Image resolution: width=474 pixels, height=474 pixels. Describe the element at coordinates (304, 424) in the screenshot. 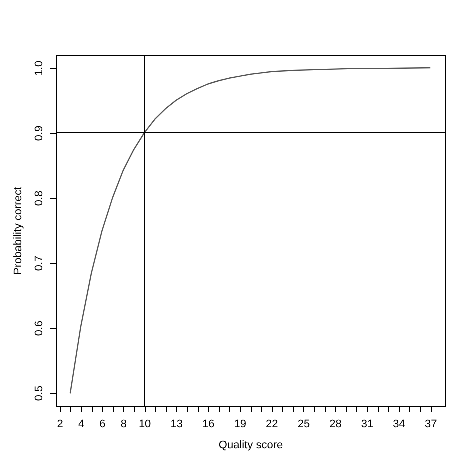

I see `x-tick-label: 25` at that location.